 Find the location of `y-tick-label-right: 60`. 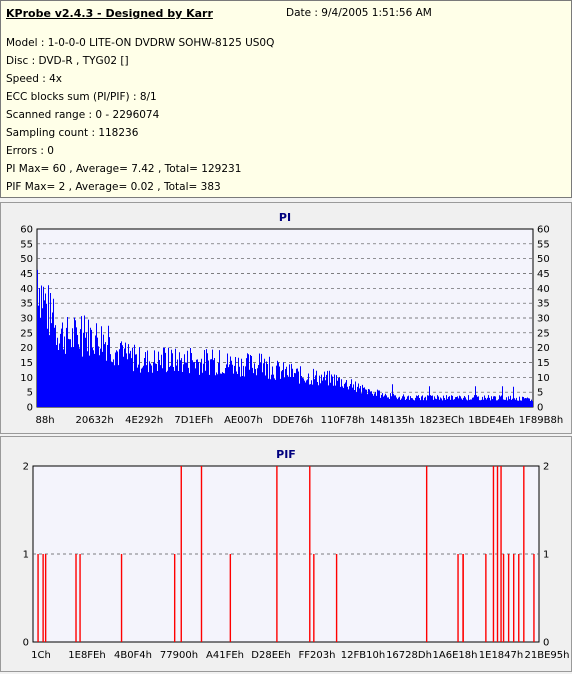

y-tick-label-right: 60 is located at coordinates (543, 230).